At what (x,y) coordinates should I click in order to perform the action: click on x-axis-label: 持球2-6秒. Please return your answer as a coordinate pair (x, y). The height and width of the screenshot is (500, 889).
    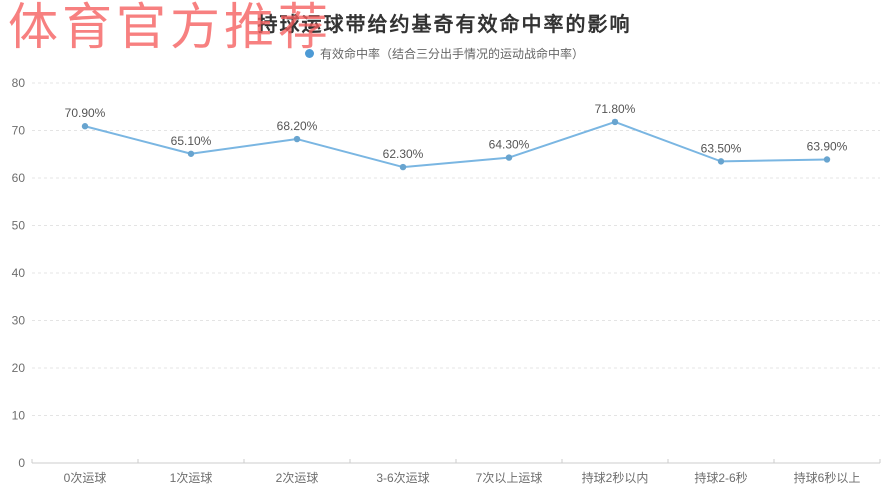
    Looking at the image, I should click on (720, 477).